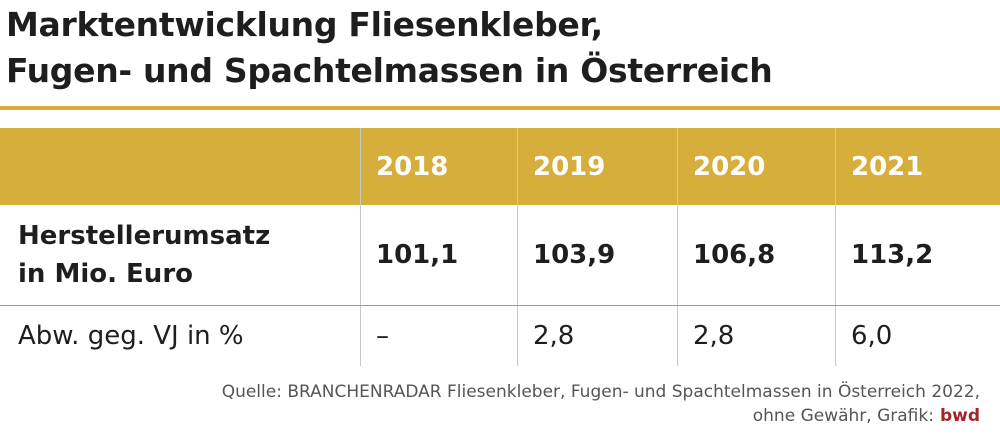 The image size is (1000, 439). Describe the element at coordinates (601, 416) in the screenshot. I see `source-line: ohne Gewähr, Grafik: bwd` at that location.